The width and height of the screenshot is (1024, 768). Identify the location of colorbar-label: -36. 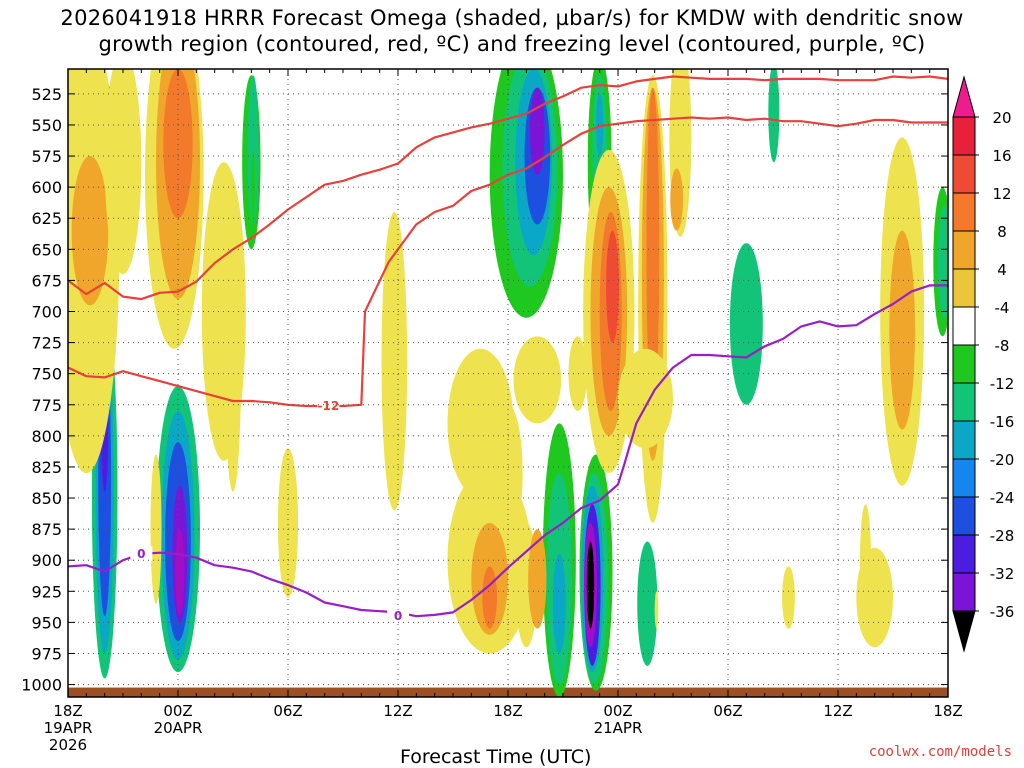
(1002, 612).